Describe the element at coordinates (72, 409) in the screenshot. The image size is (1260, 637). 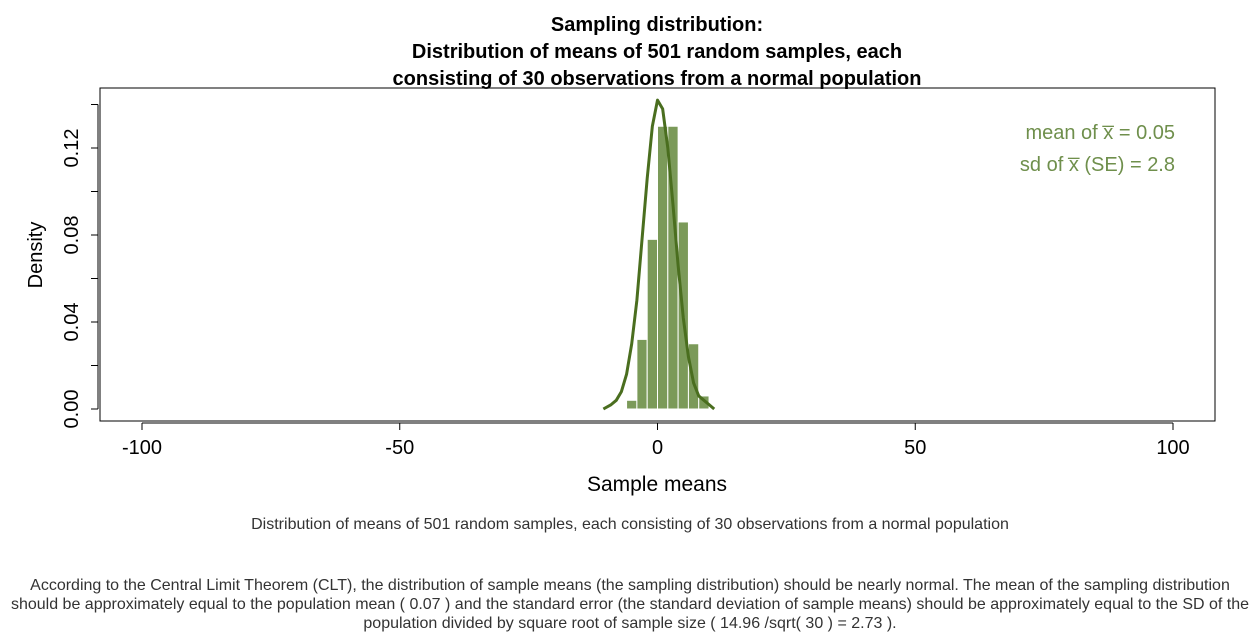
I see `y-tick-label: 0.00` at that location.